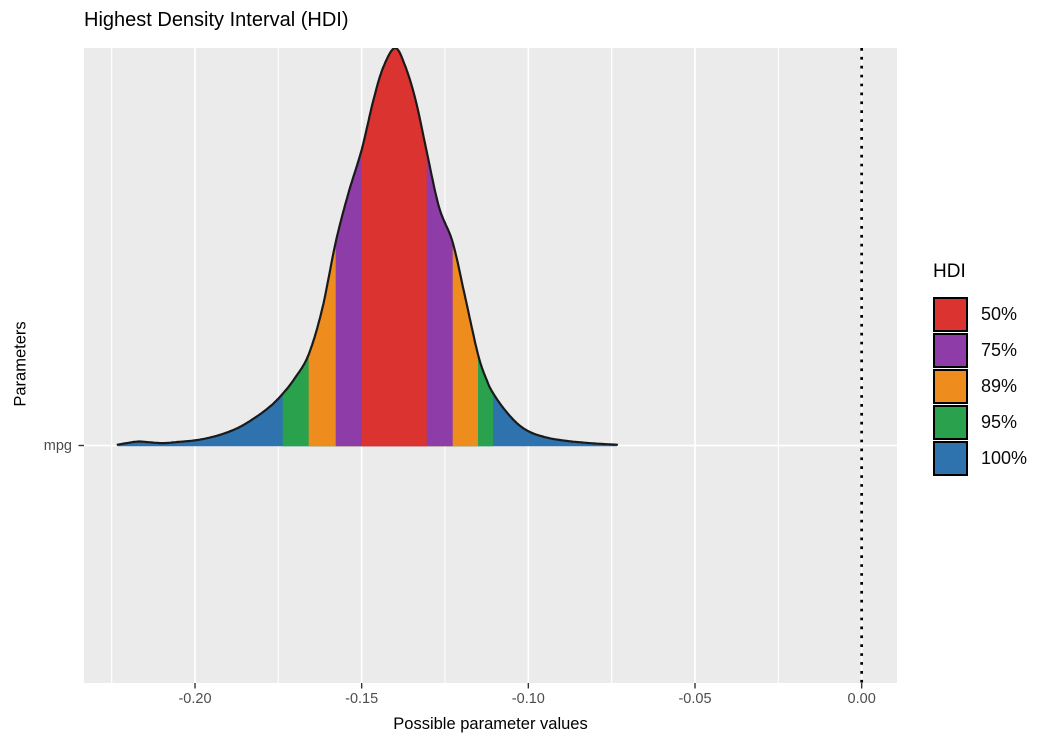  I want to click on legend-label: 95%, so click(999, 422).